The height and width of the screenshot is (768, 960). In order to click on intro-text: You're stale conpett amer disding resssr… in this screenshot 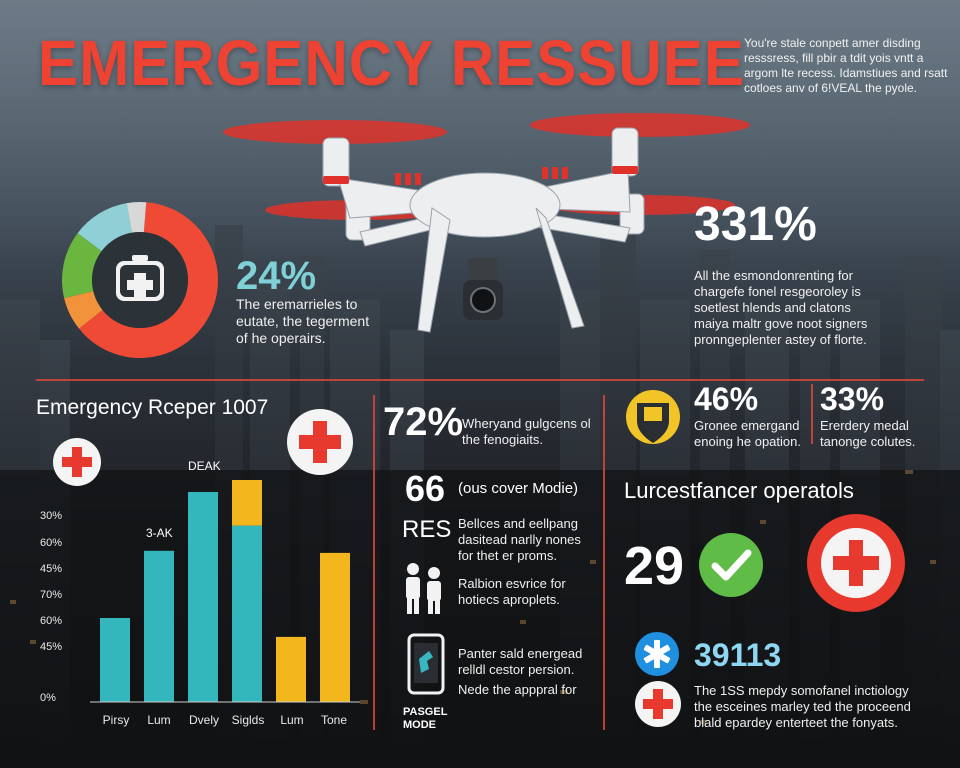, I will do `click(846, 65)`.